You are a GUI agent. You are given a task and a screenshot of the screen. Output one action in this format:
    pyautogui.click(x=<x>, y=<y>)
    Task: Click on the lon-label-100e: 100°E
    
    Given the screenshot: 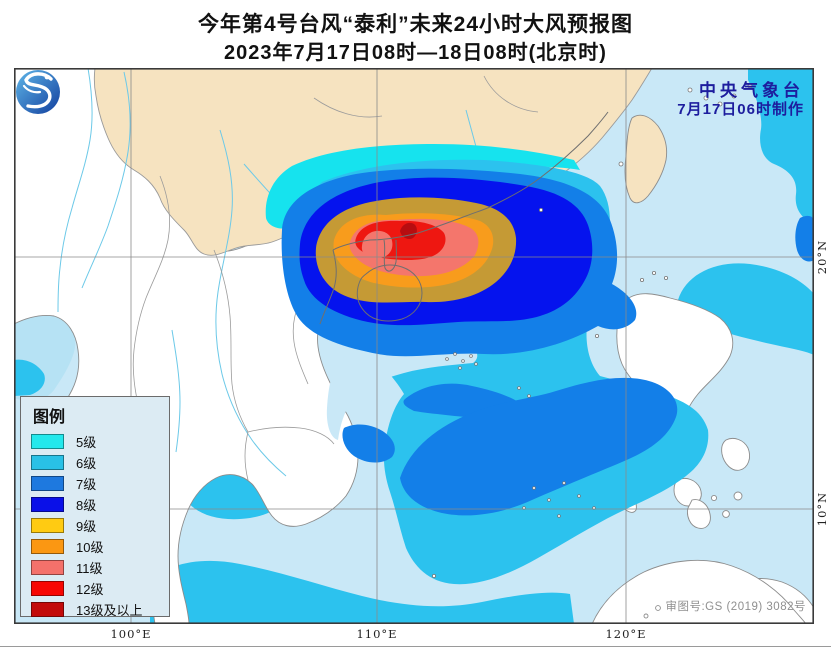 What is the action you would take?
    pyautogui.click(x=131, y=634)
    